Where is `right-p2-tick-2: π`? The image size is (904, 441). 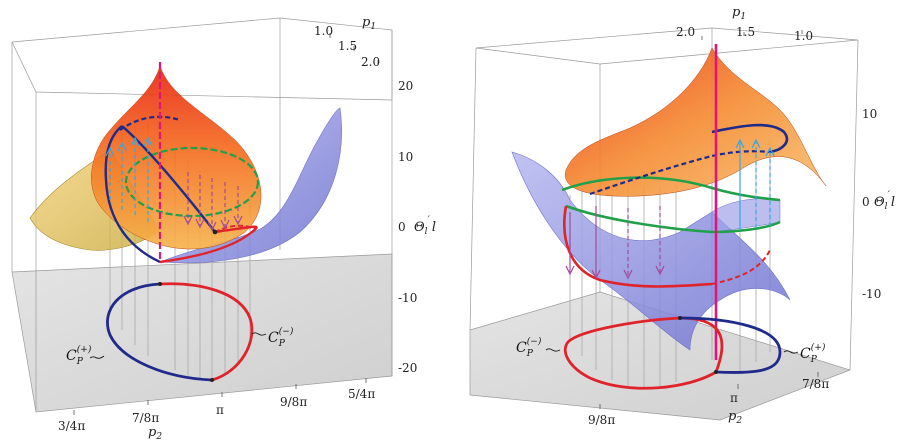
right-p2-tick-2: π is located at coordinates (734, 398).